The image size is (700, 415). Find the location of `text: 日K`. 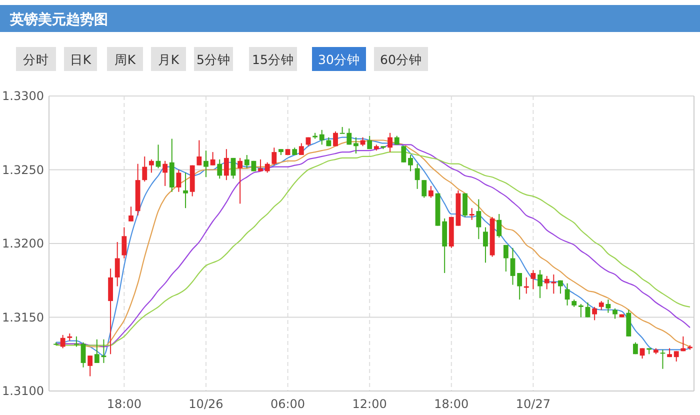

text: 日K is located at coordinates (81, 59).